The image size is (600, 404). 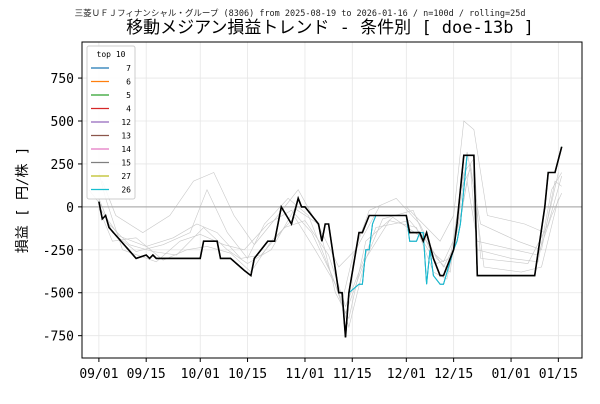 I want to click on legend-title: top 10, so click(x=111, y=54).